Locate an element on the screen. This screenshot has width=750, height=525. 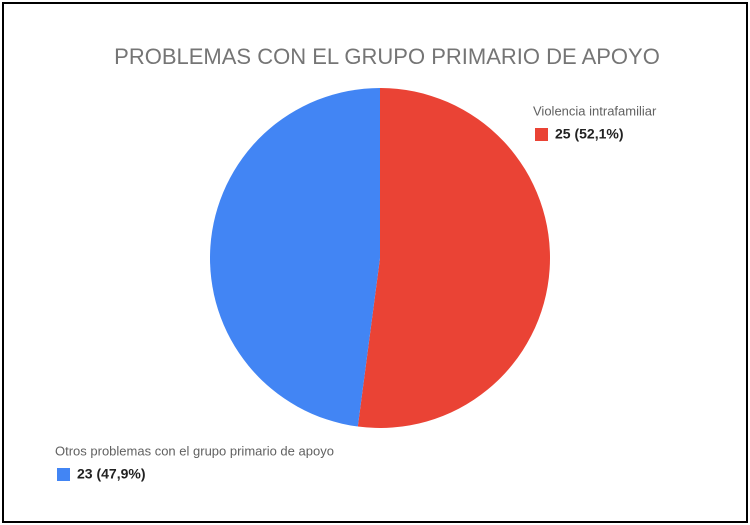
value-label: 23 (47,9%) is located at coordinates (111, 474).